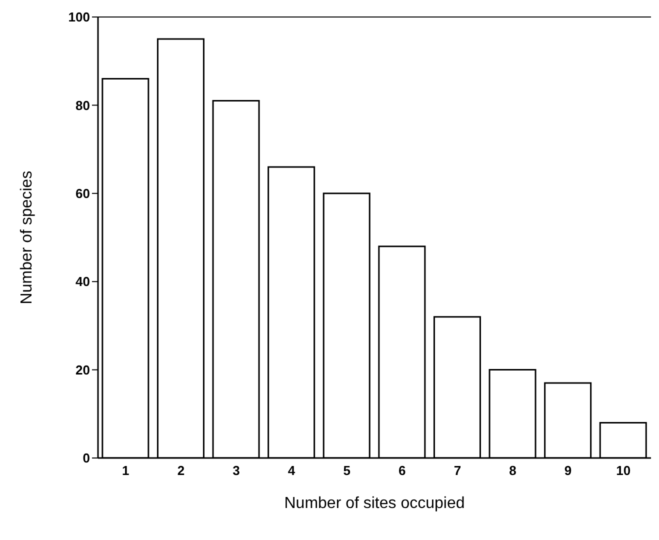 The height and width of the screenshot is (540, 659). I want to click on x-tick-label: 5, so click(346, 470).